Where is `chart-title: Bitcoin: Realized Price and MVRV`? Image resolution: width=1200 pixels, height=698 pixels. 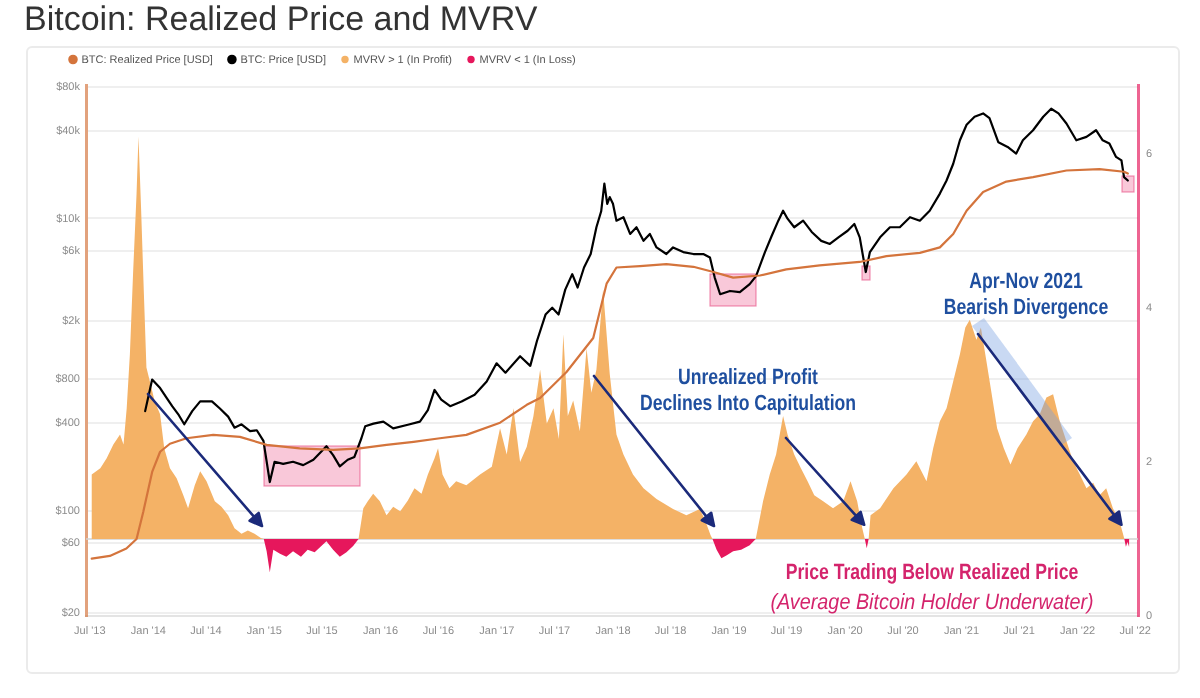 chart-title: Bitcoin: Realized Price and MVRV is located at coordinates (281, 20).